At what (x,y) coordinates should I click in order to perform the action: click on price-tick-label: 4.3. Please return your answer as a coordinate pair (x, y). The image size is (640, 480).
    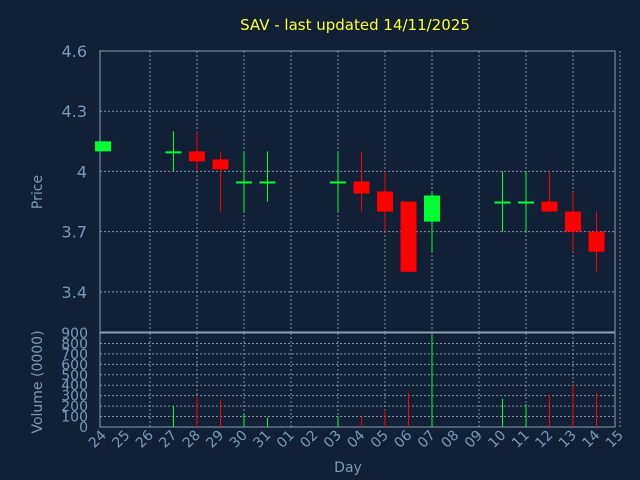
    Looking at the image, I should click on (74, 111).